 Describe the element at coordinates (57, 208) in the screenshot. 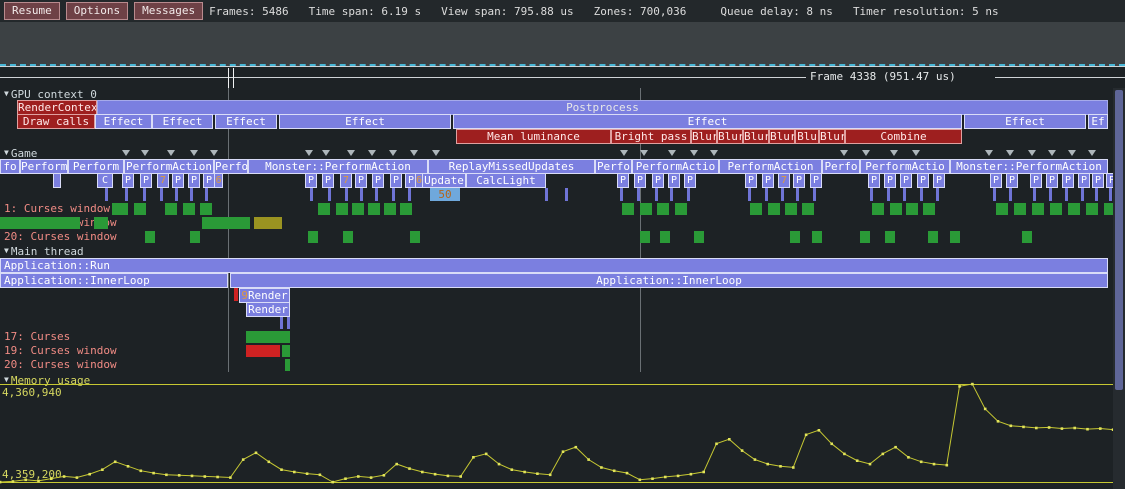

I see `thread-label-game-1: 1: Curses window` at that location.